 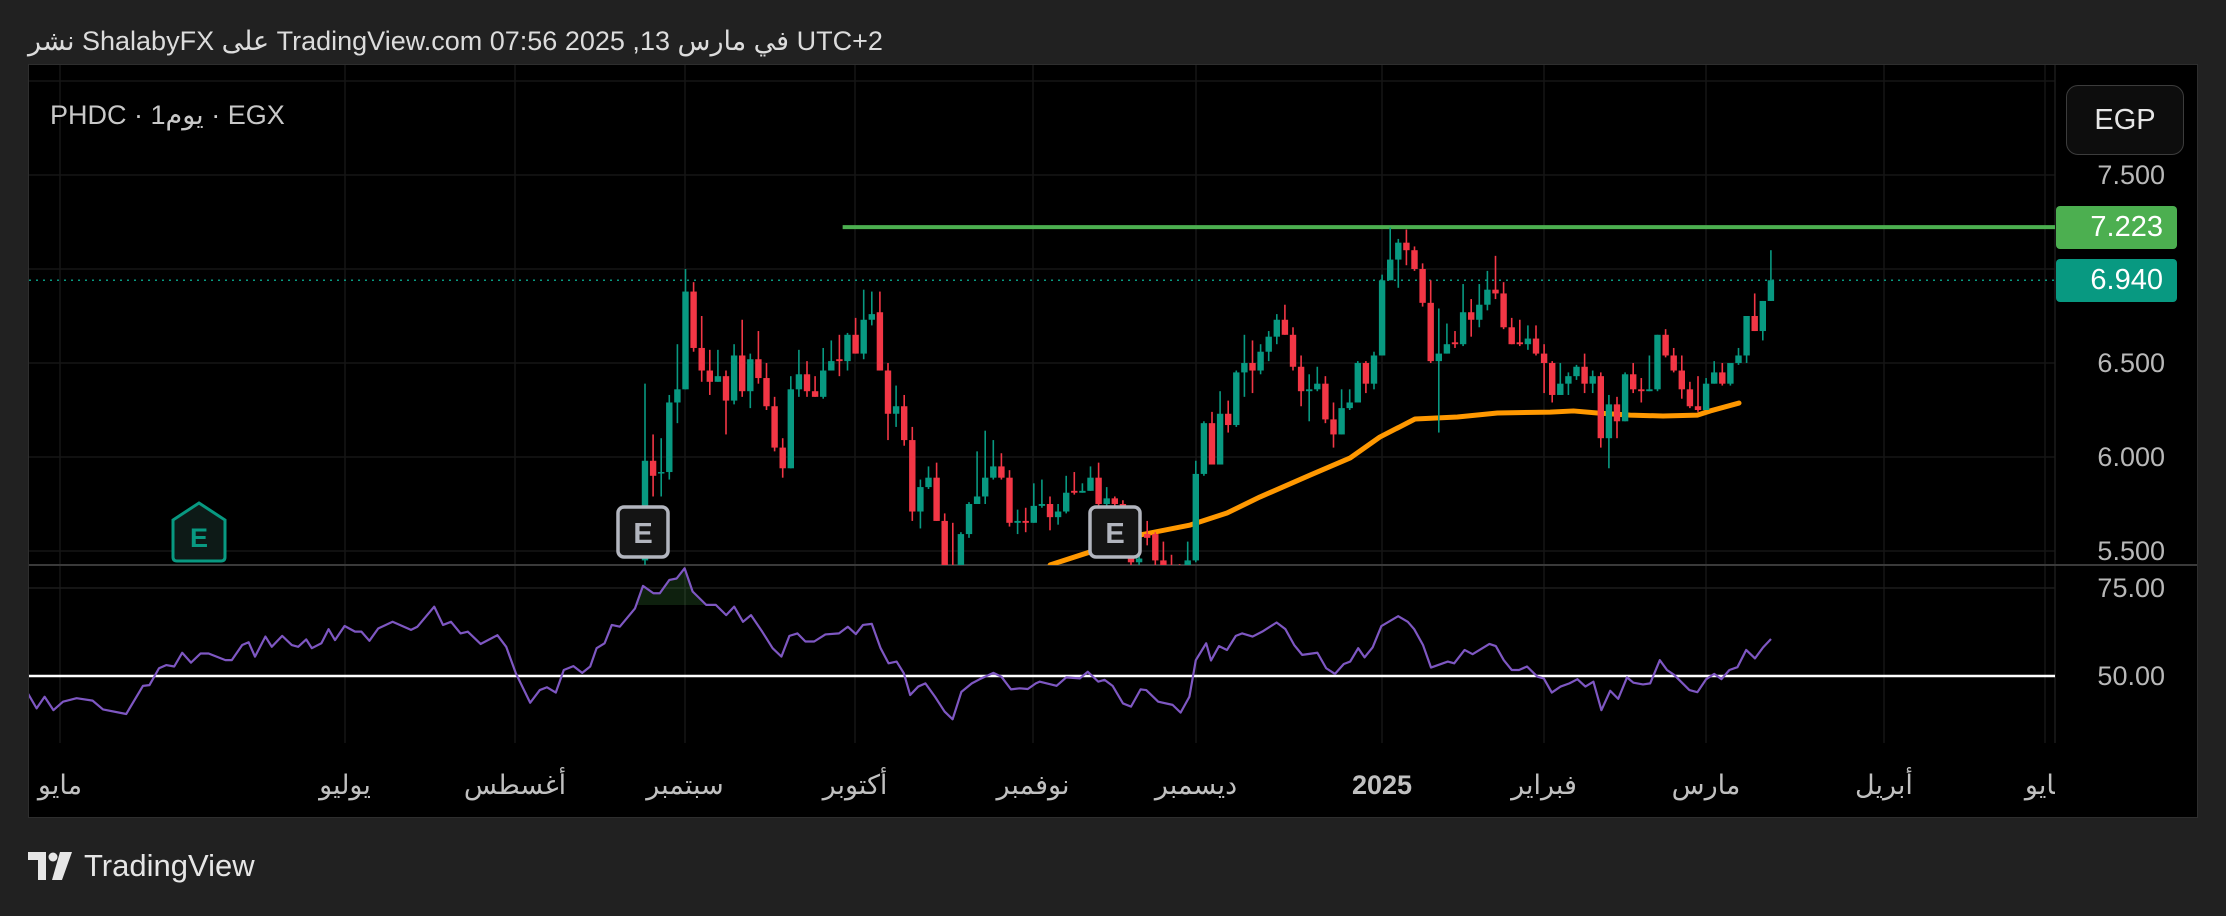 What do you see at coordinates (2131, 588) in the screenshot?
I see `rsi-tick: 75.00` at bounding box center [2131, 588].